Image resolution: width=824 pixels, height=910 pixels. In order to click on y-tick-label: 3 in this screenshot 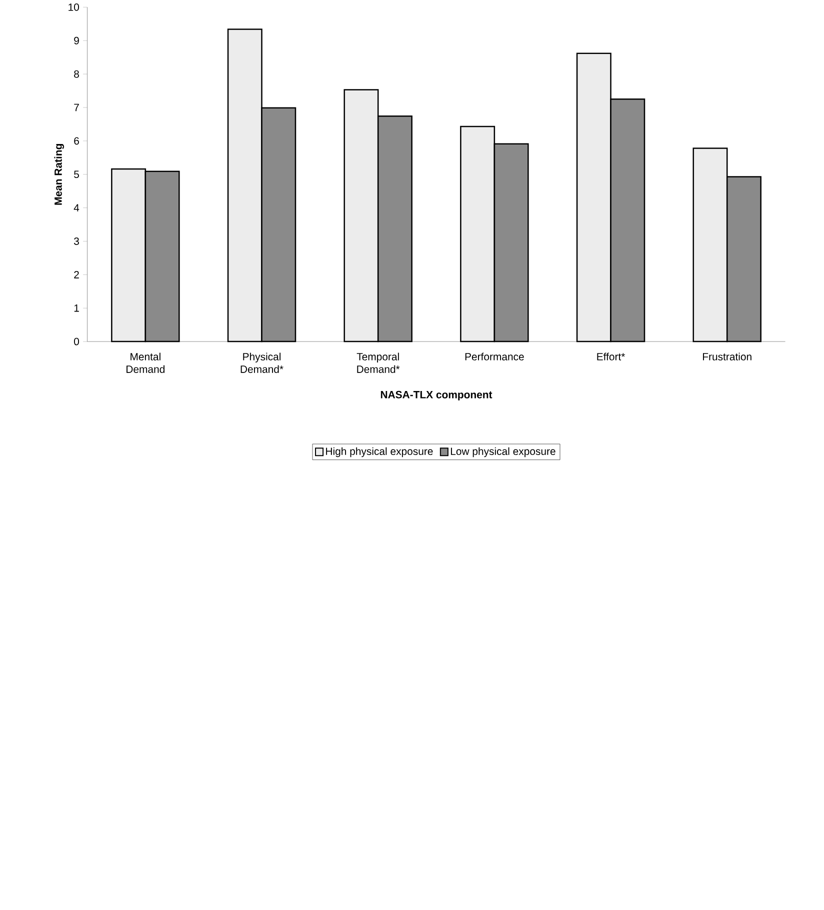, I will do `click(76, 241)`.